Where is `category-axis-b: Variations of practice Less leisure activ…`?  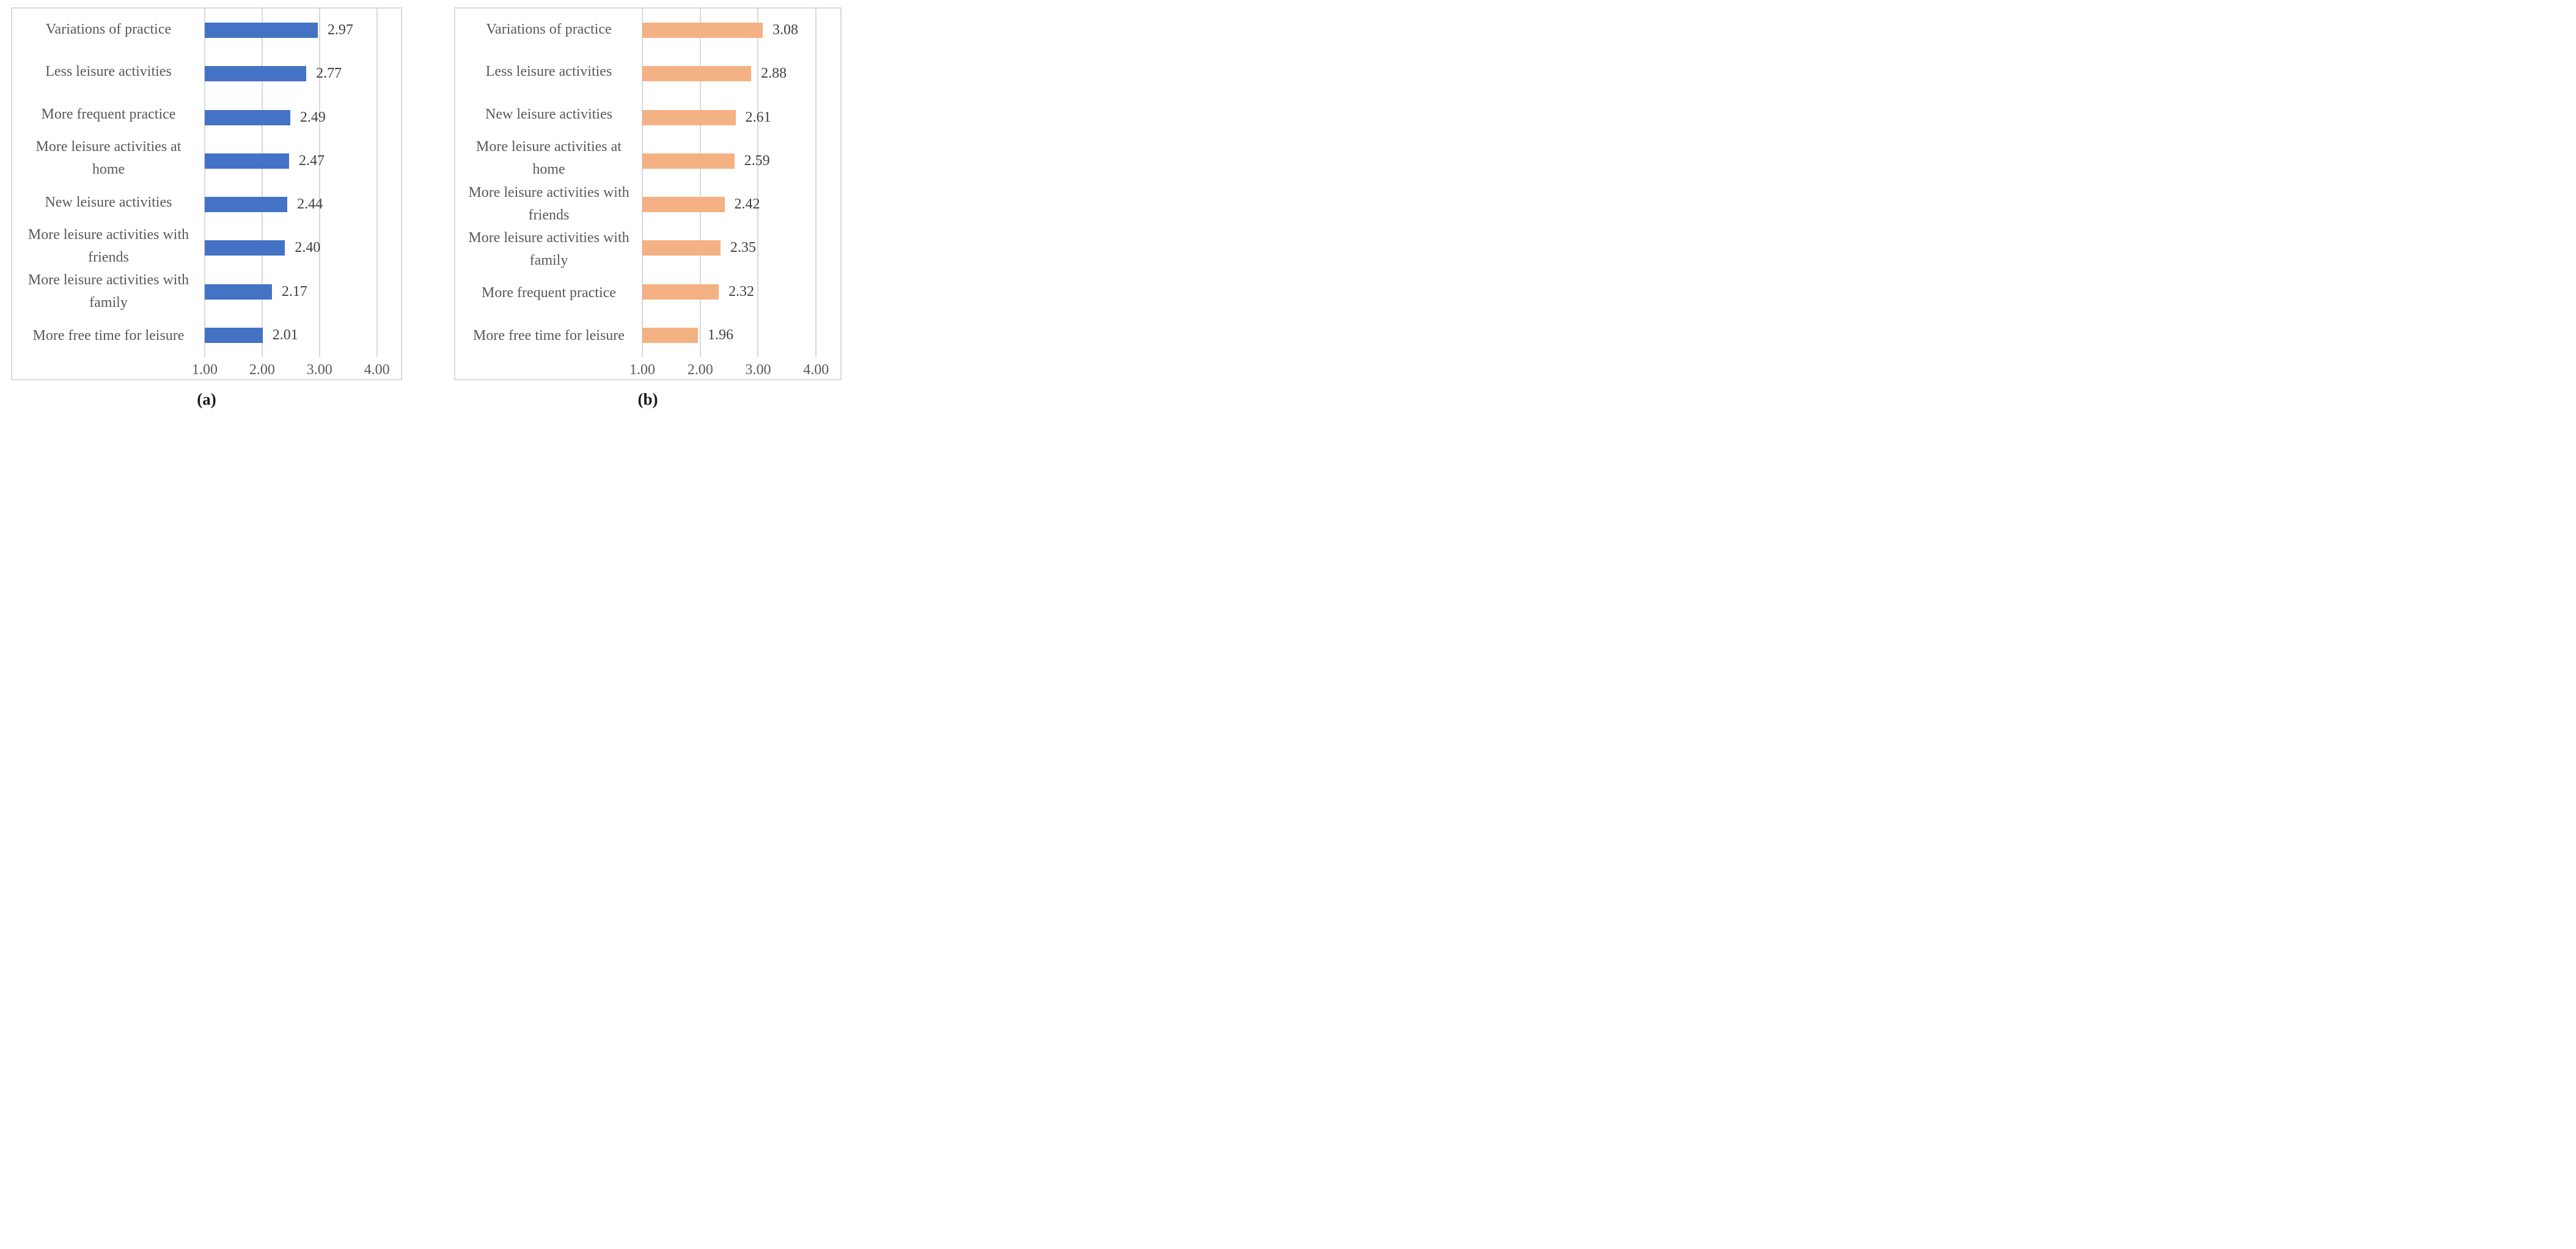
category-axis-b: Variations of practice Less leisure activ… is located at coordinates (548, 183).